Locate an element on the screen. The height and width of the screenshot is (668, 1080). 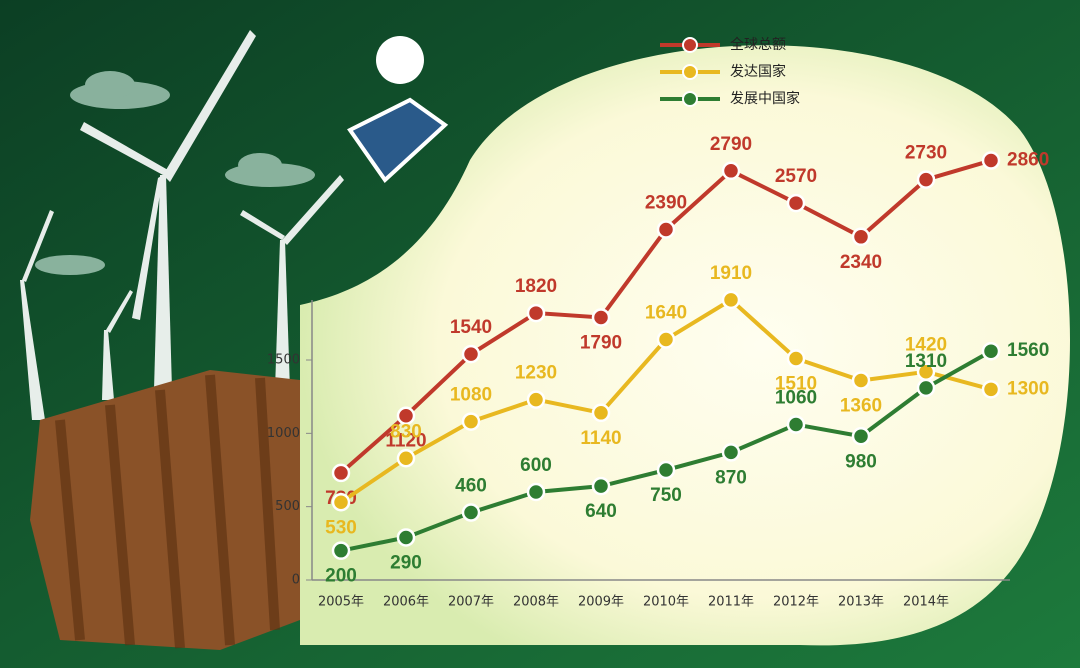
value-label: 1310 is located at coordinates (926, 361).